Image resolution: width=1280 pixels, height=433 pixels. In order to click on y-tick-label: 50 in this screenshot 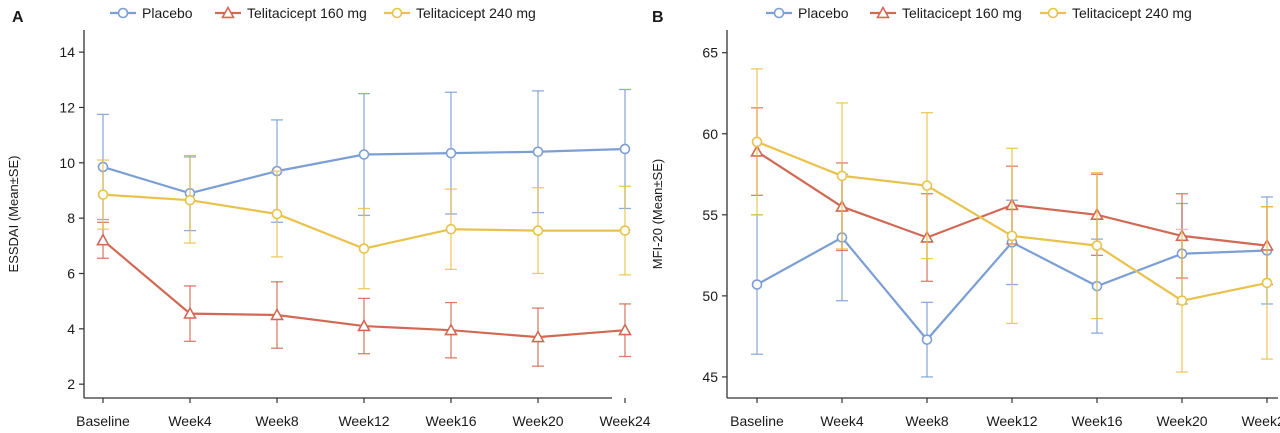, I will do `click(710, 296)`.